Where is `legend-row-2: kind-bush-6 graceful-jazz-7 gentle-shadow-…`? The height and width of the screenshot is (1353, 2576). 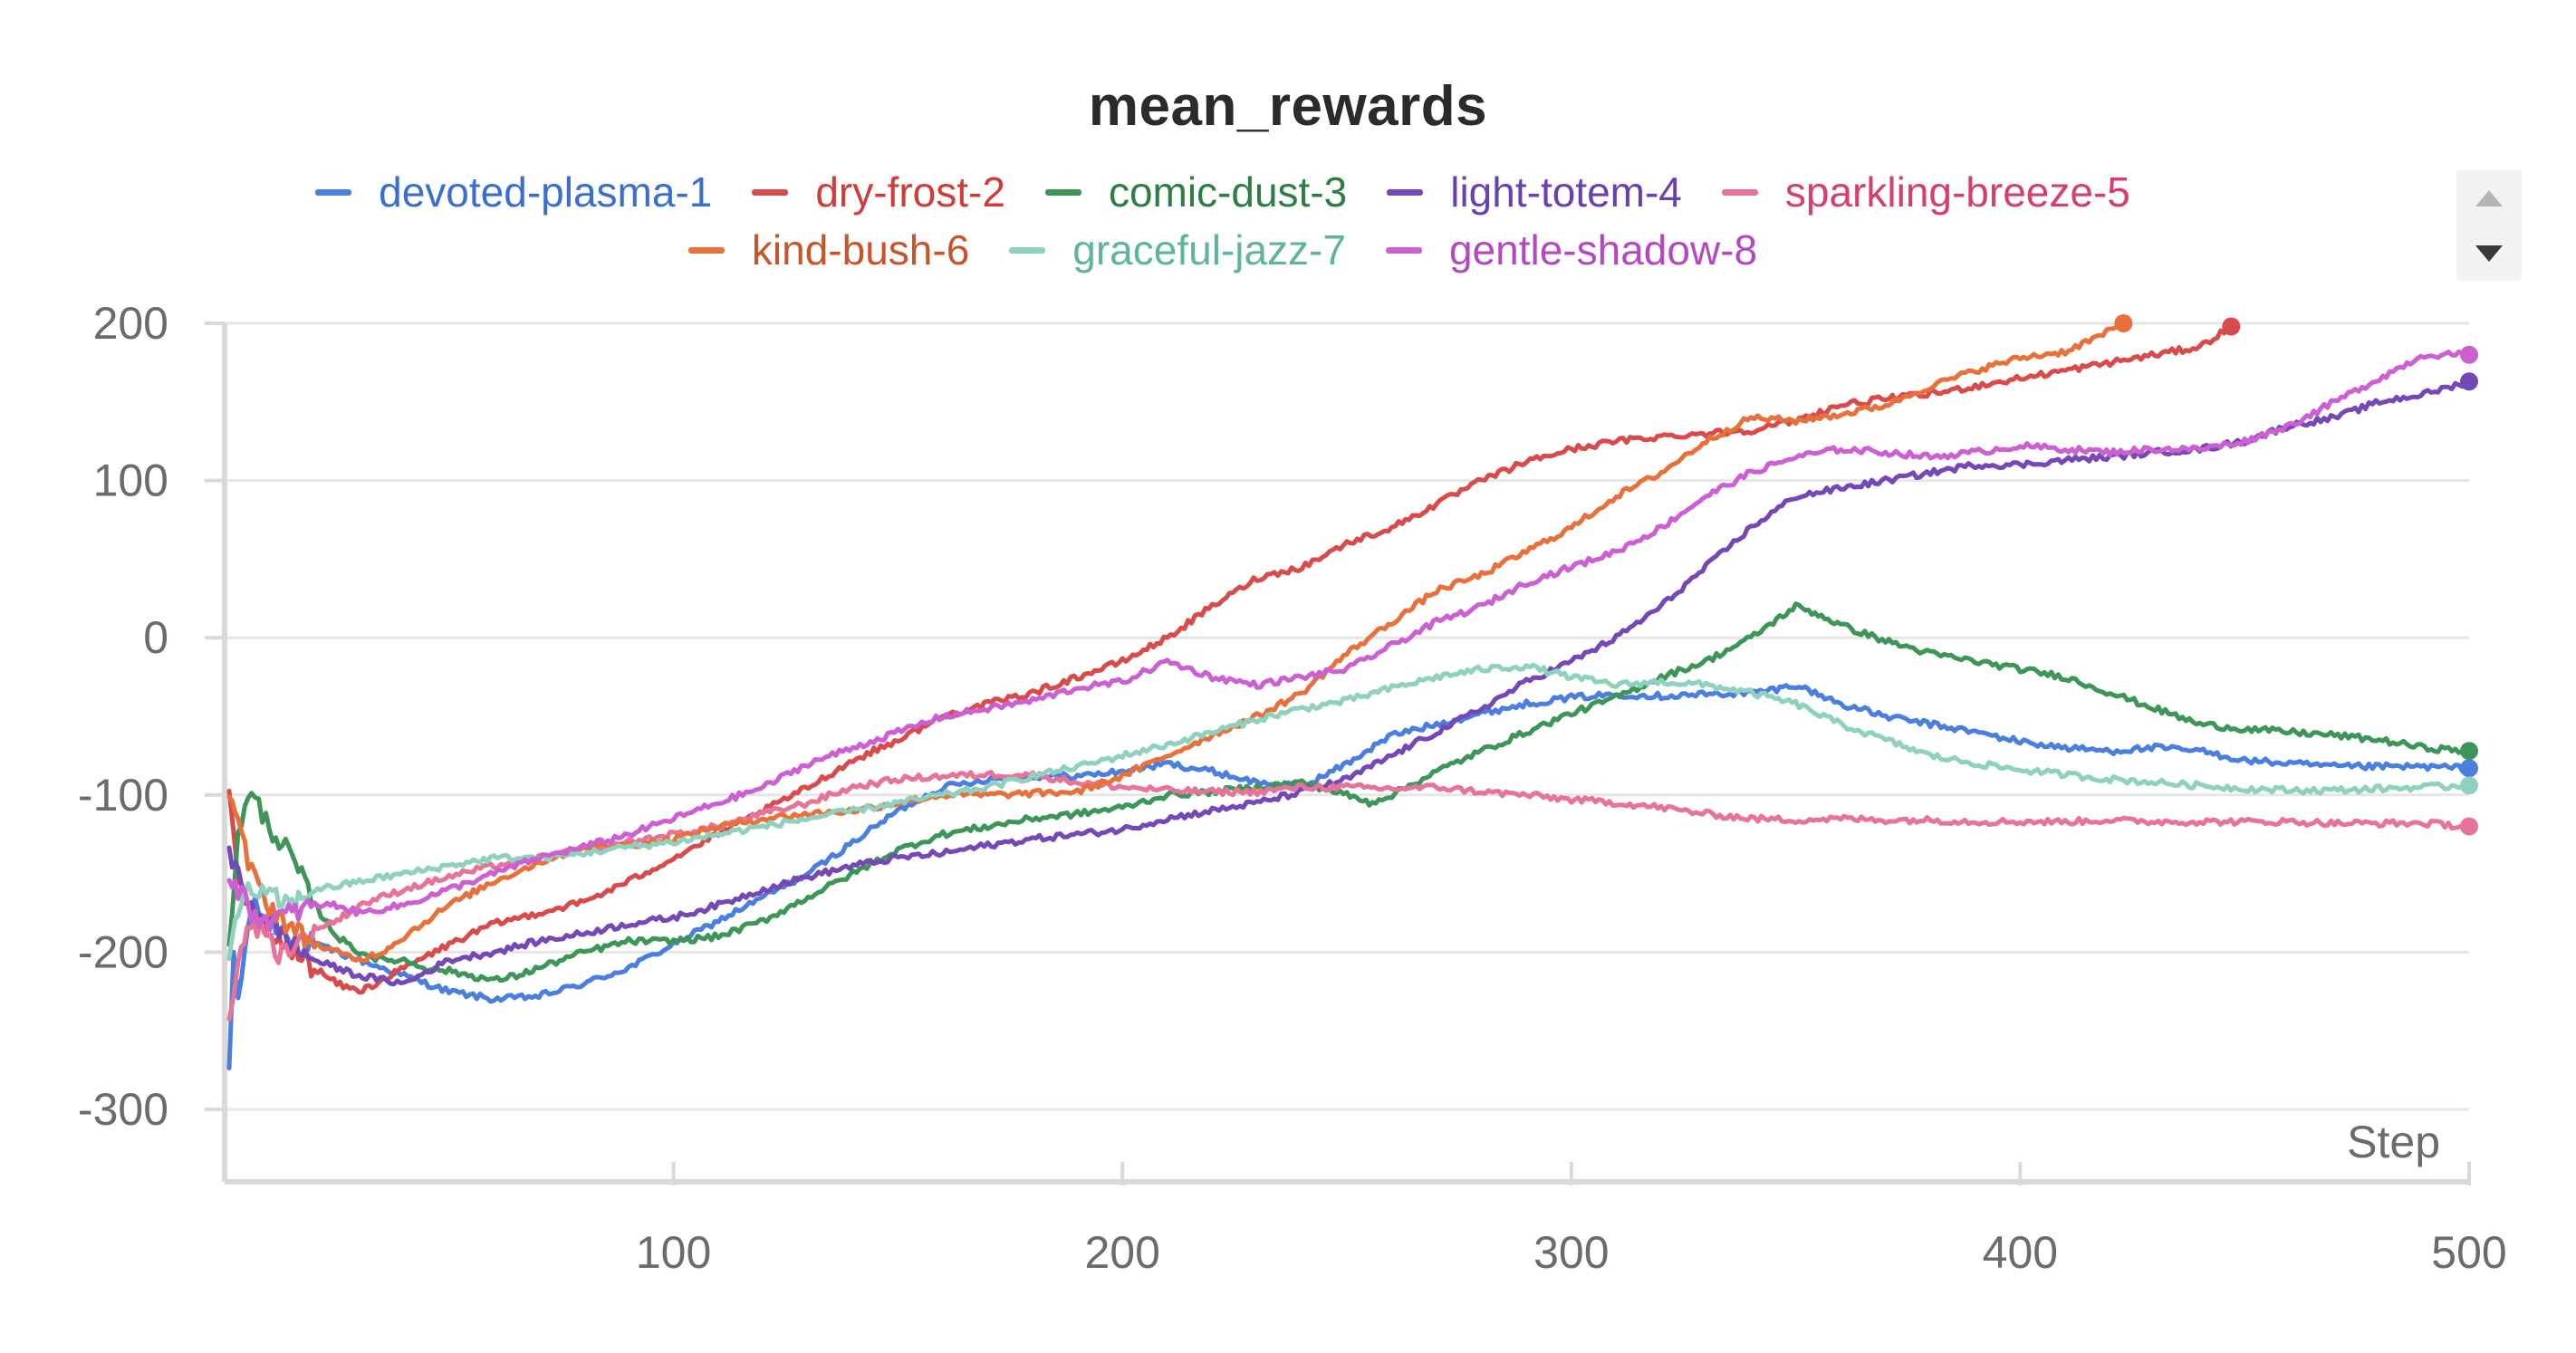 legend-row-2: kind-bush-6 graceful-jazz-7 gentle-shadow-… is located at coordinates (1223, 250).